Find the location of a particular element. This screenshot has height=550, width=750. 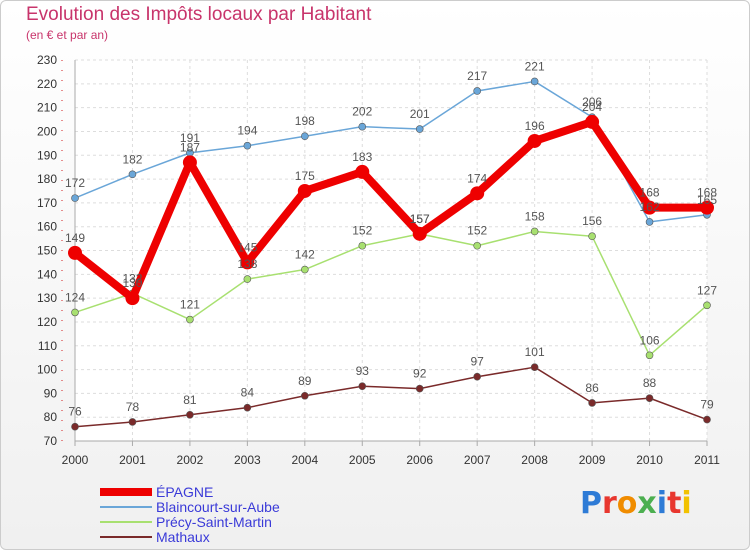

legend-item: Mathaux is located at coordinates (230, 537).